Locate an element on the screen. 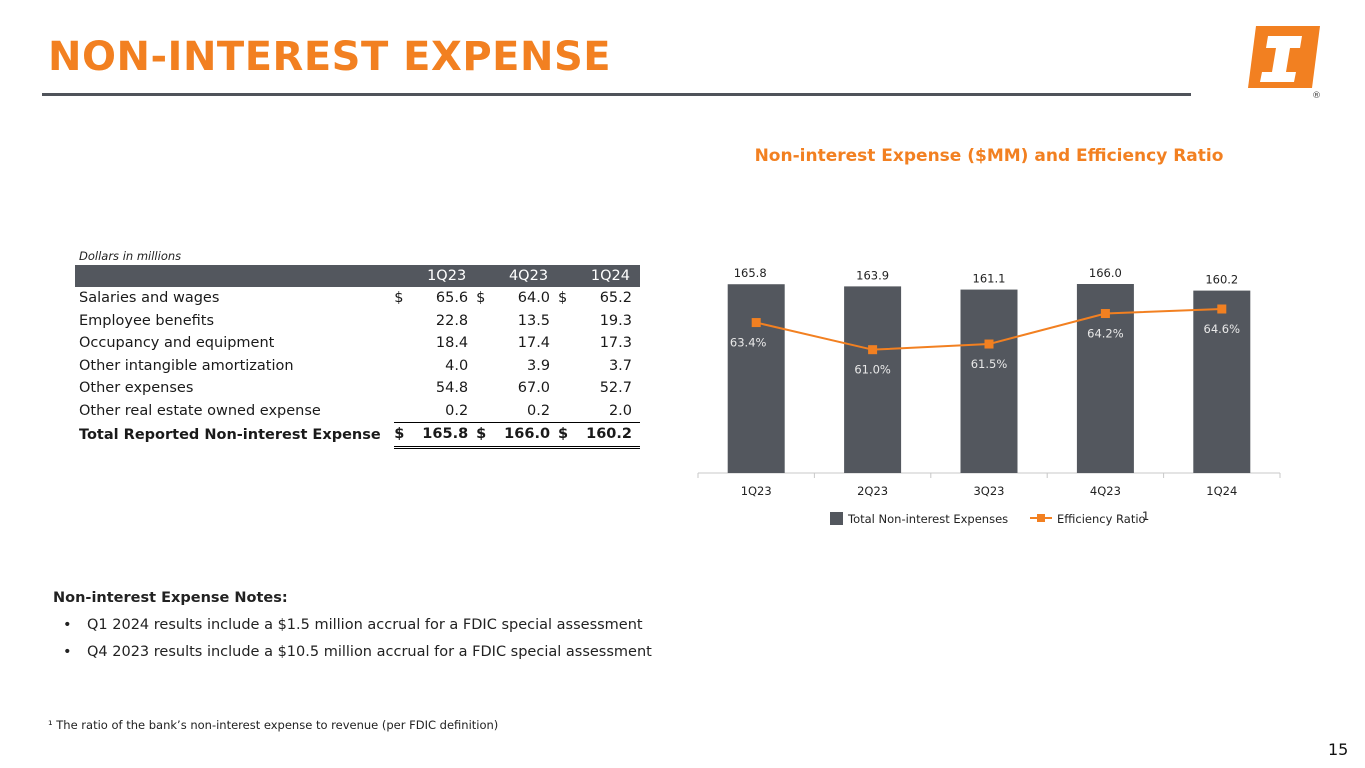 This screenshot has height=768, width=1365. x-tick-label: 3Q23 is located at coordinates (988, 491).